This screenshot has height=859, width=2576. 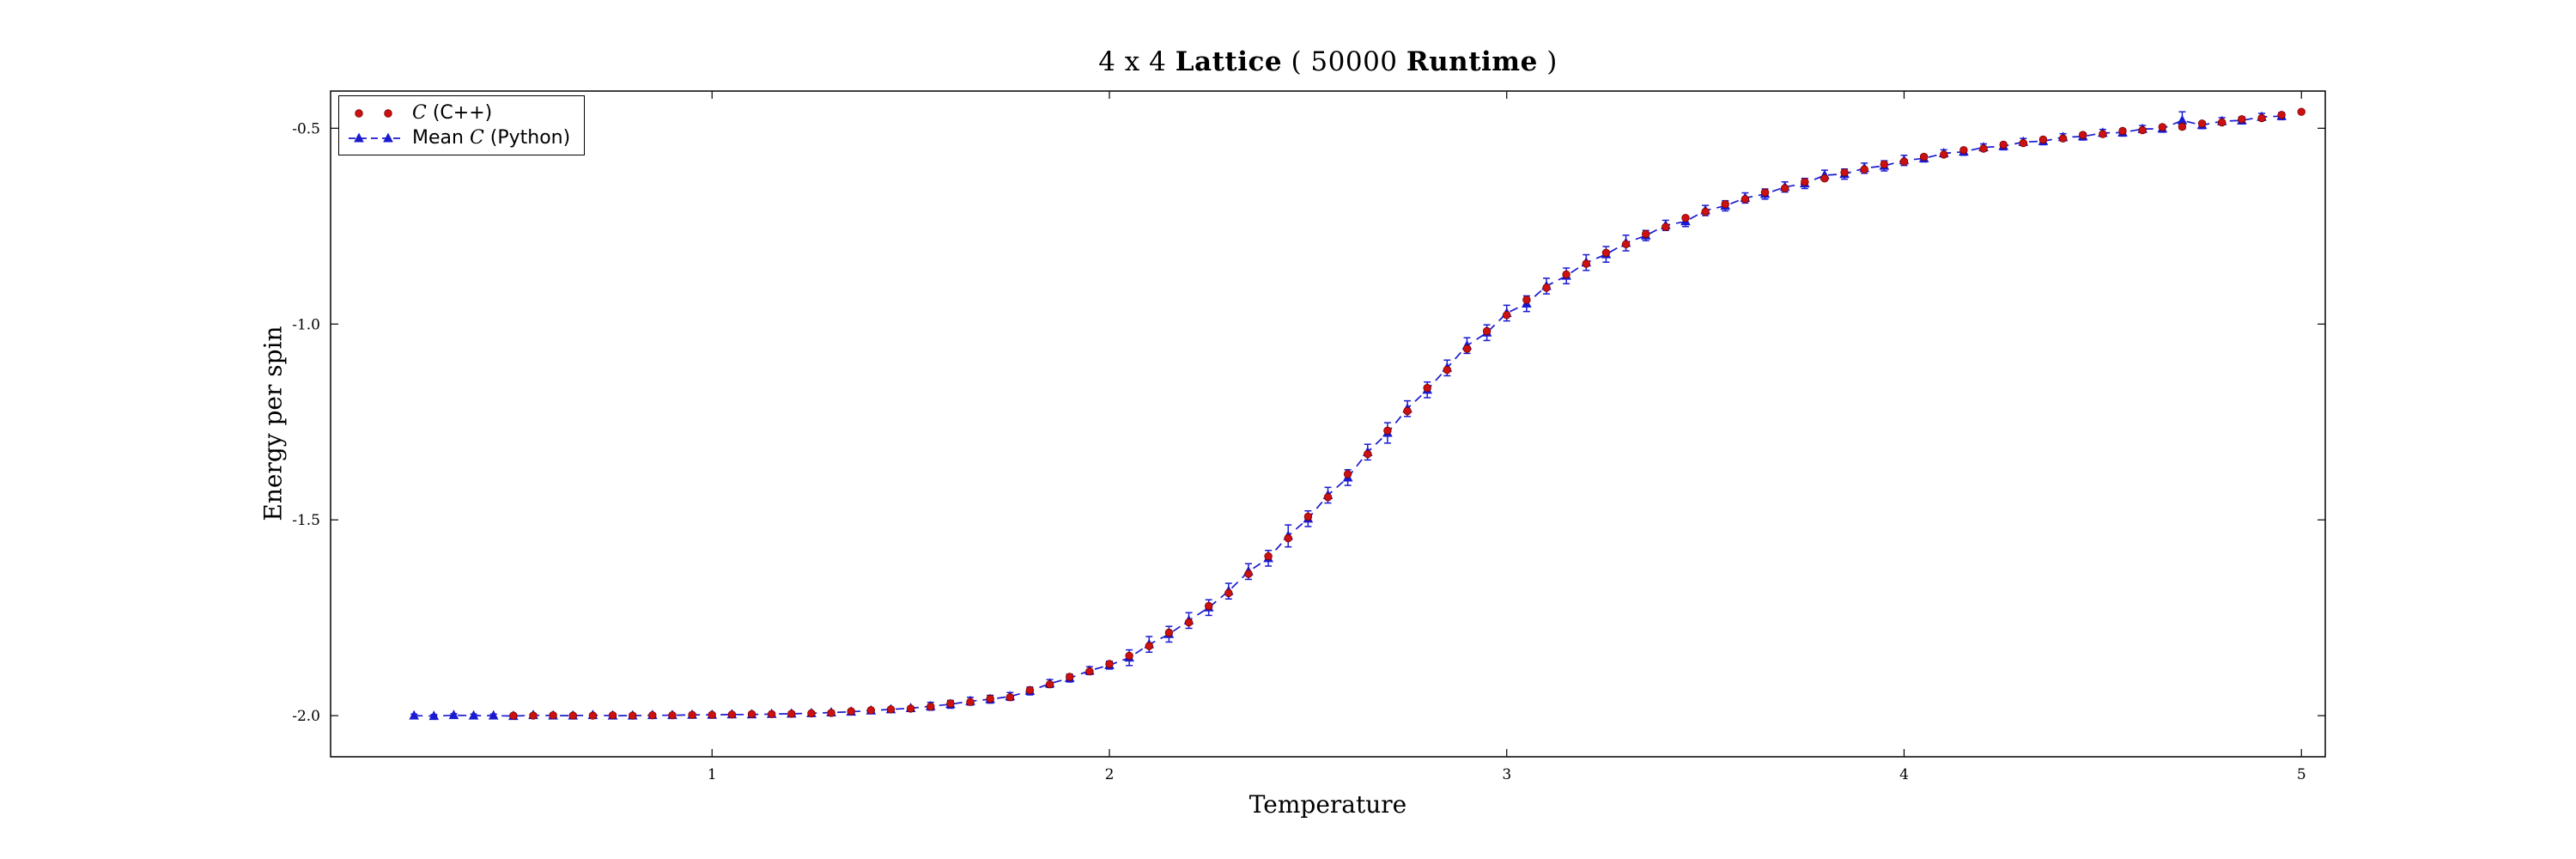 I want to click on title-bold-runtime: Runtime, so click(x=1472, y=62).